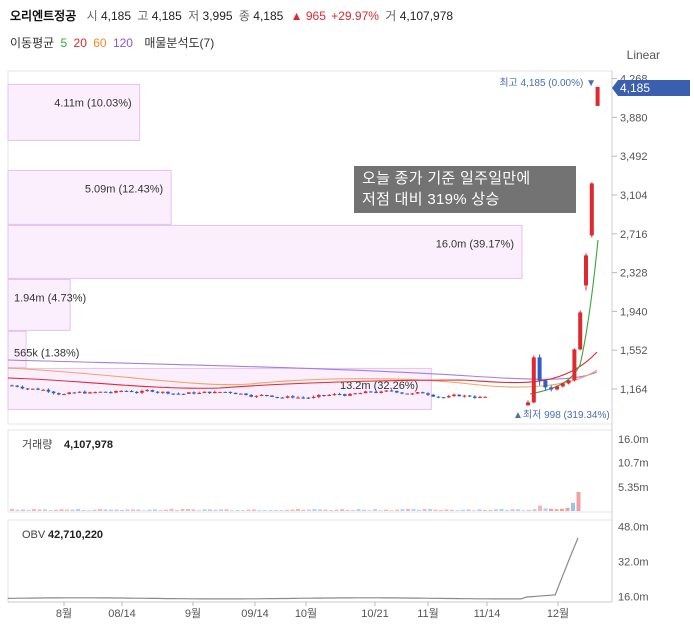 The height and width of the screenshot is (630, 694). I want to click on ma-60: 60, so click(100, 43).